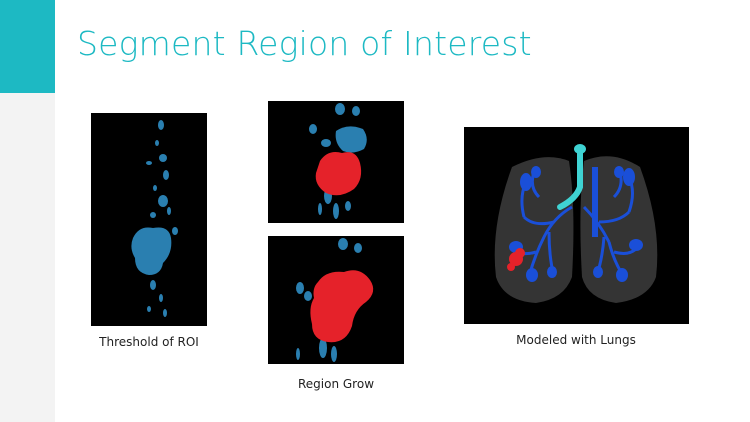 The height and width of the screenshot is (422, 750). What do you see at coordinates (576, 340) in the screenshot?
I see `lungs-caption: Modeled with Lungs` at bounding box center [576, 340].